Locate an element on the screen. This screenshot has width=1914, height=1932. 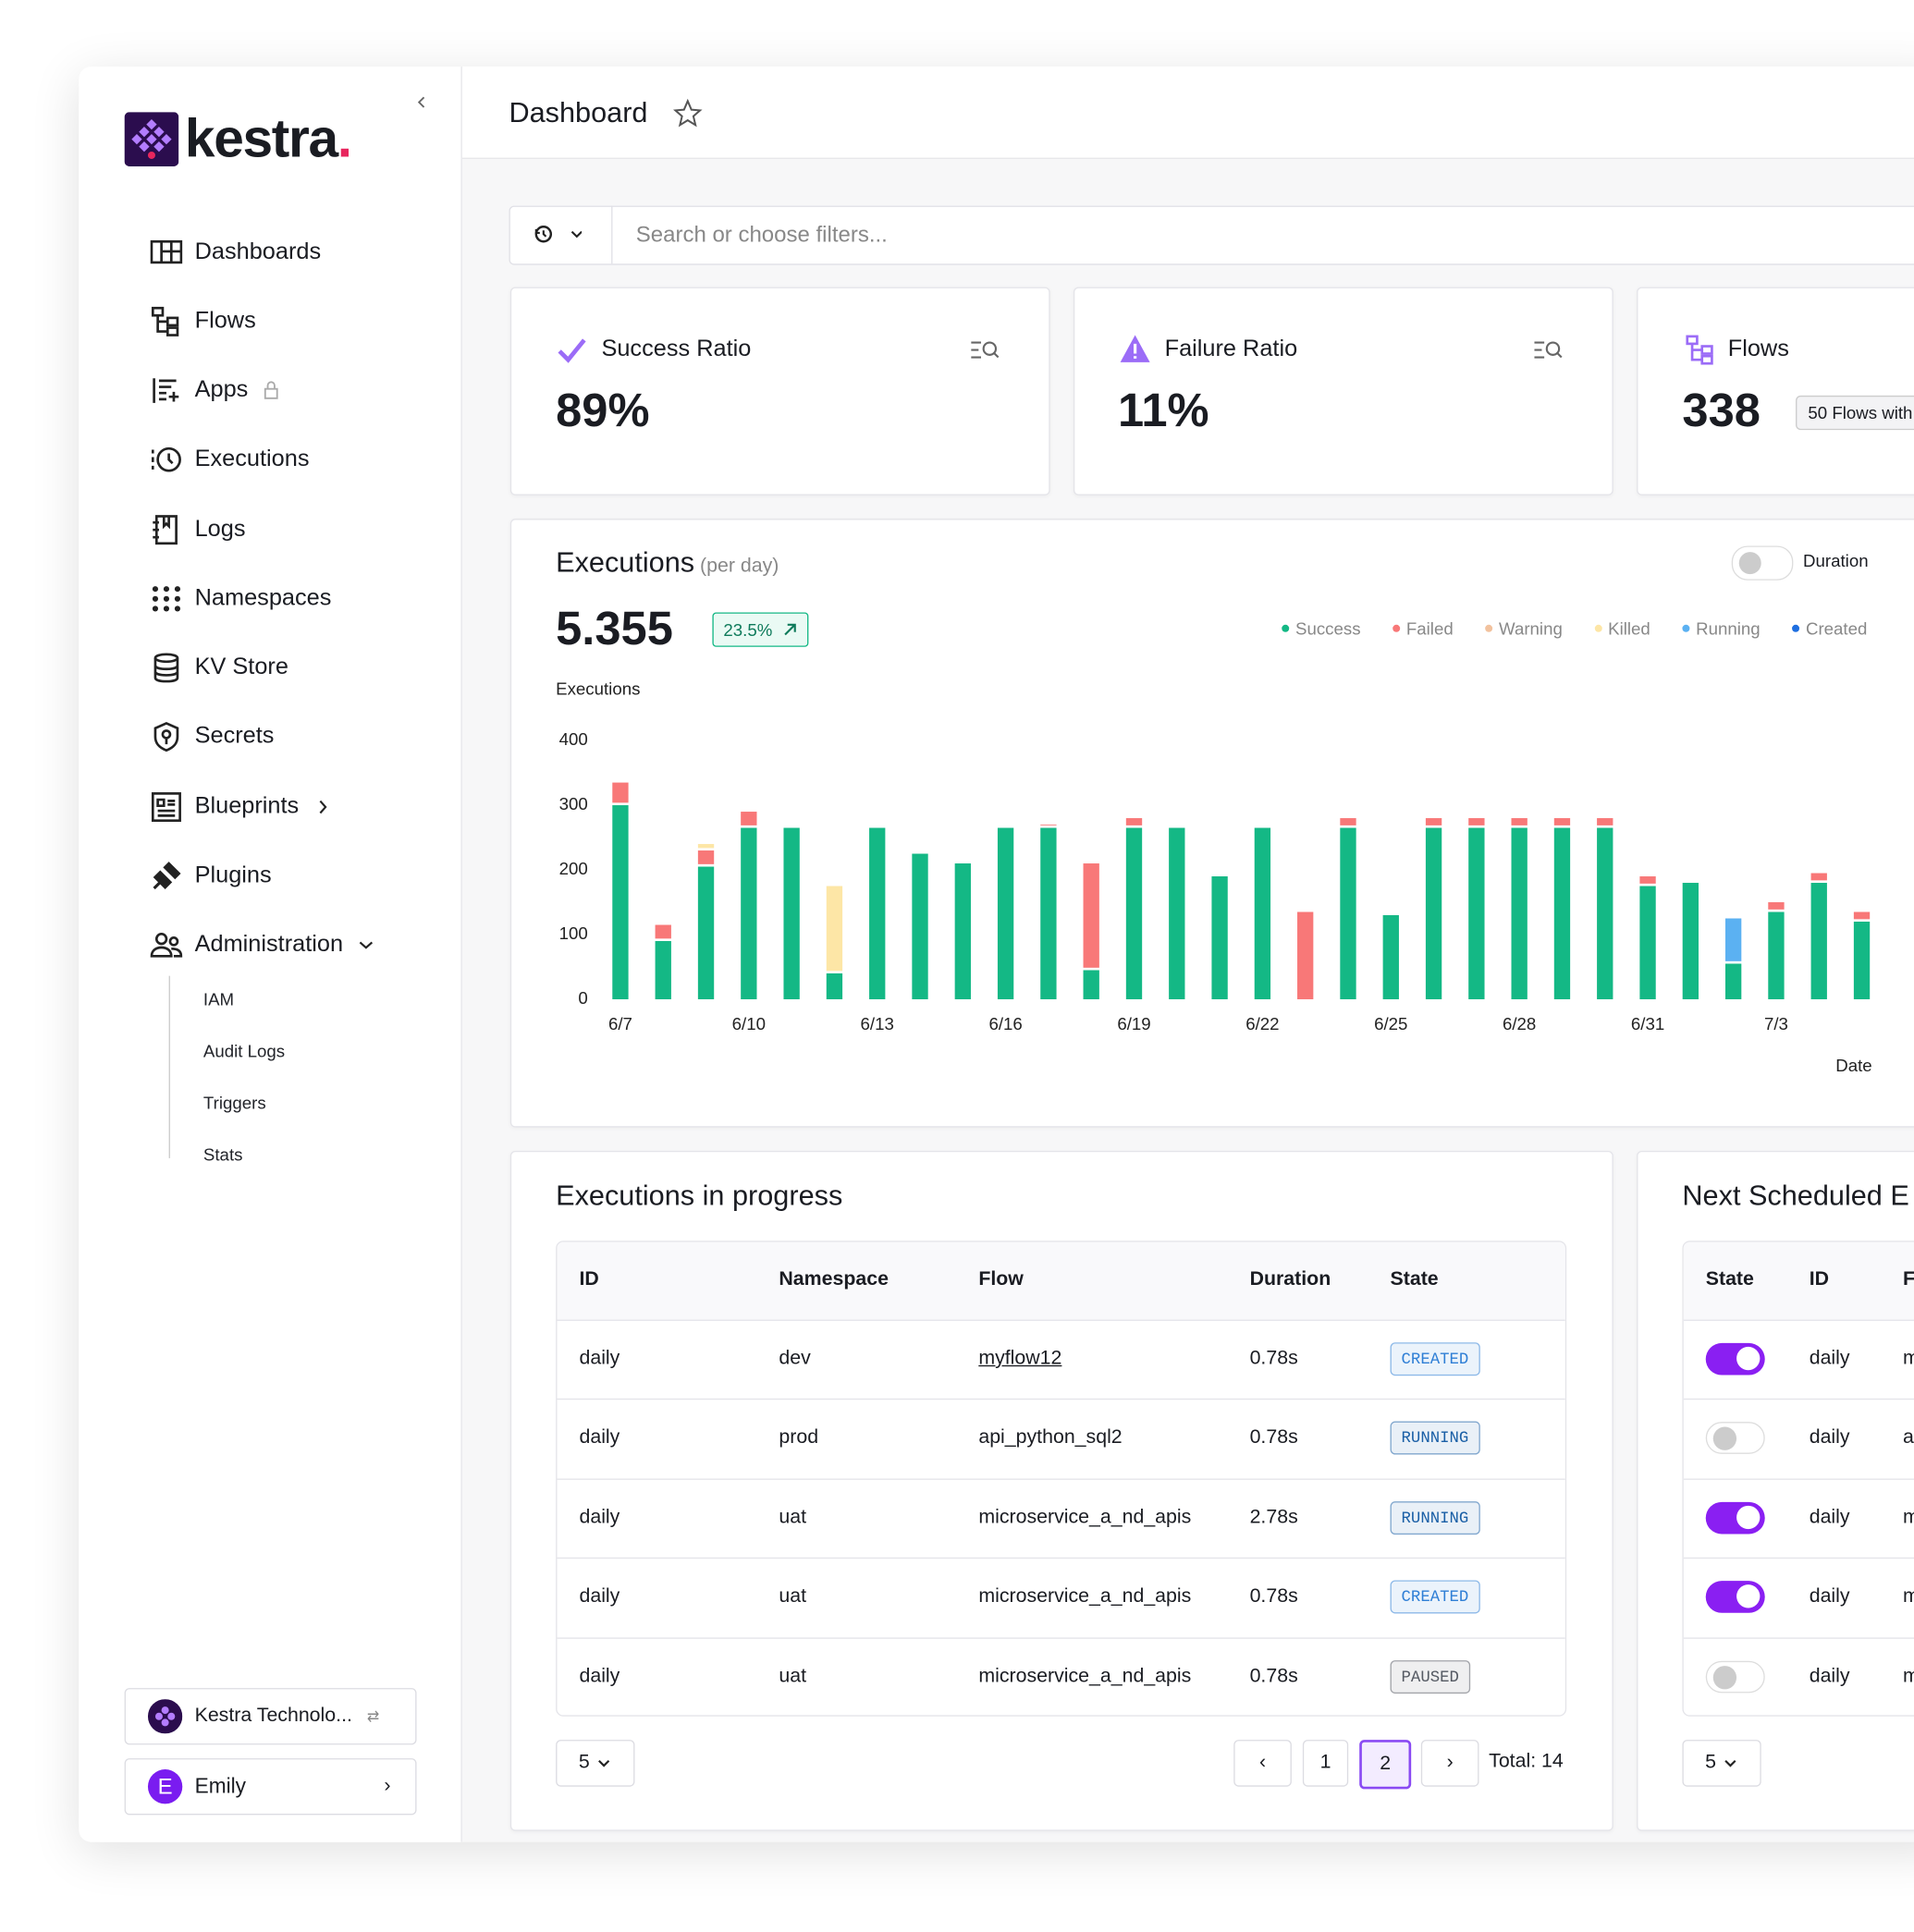
user-menu: E Emily › is located at coordinates (270, 1787).